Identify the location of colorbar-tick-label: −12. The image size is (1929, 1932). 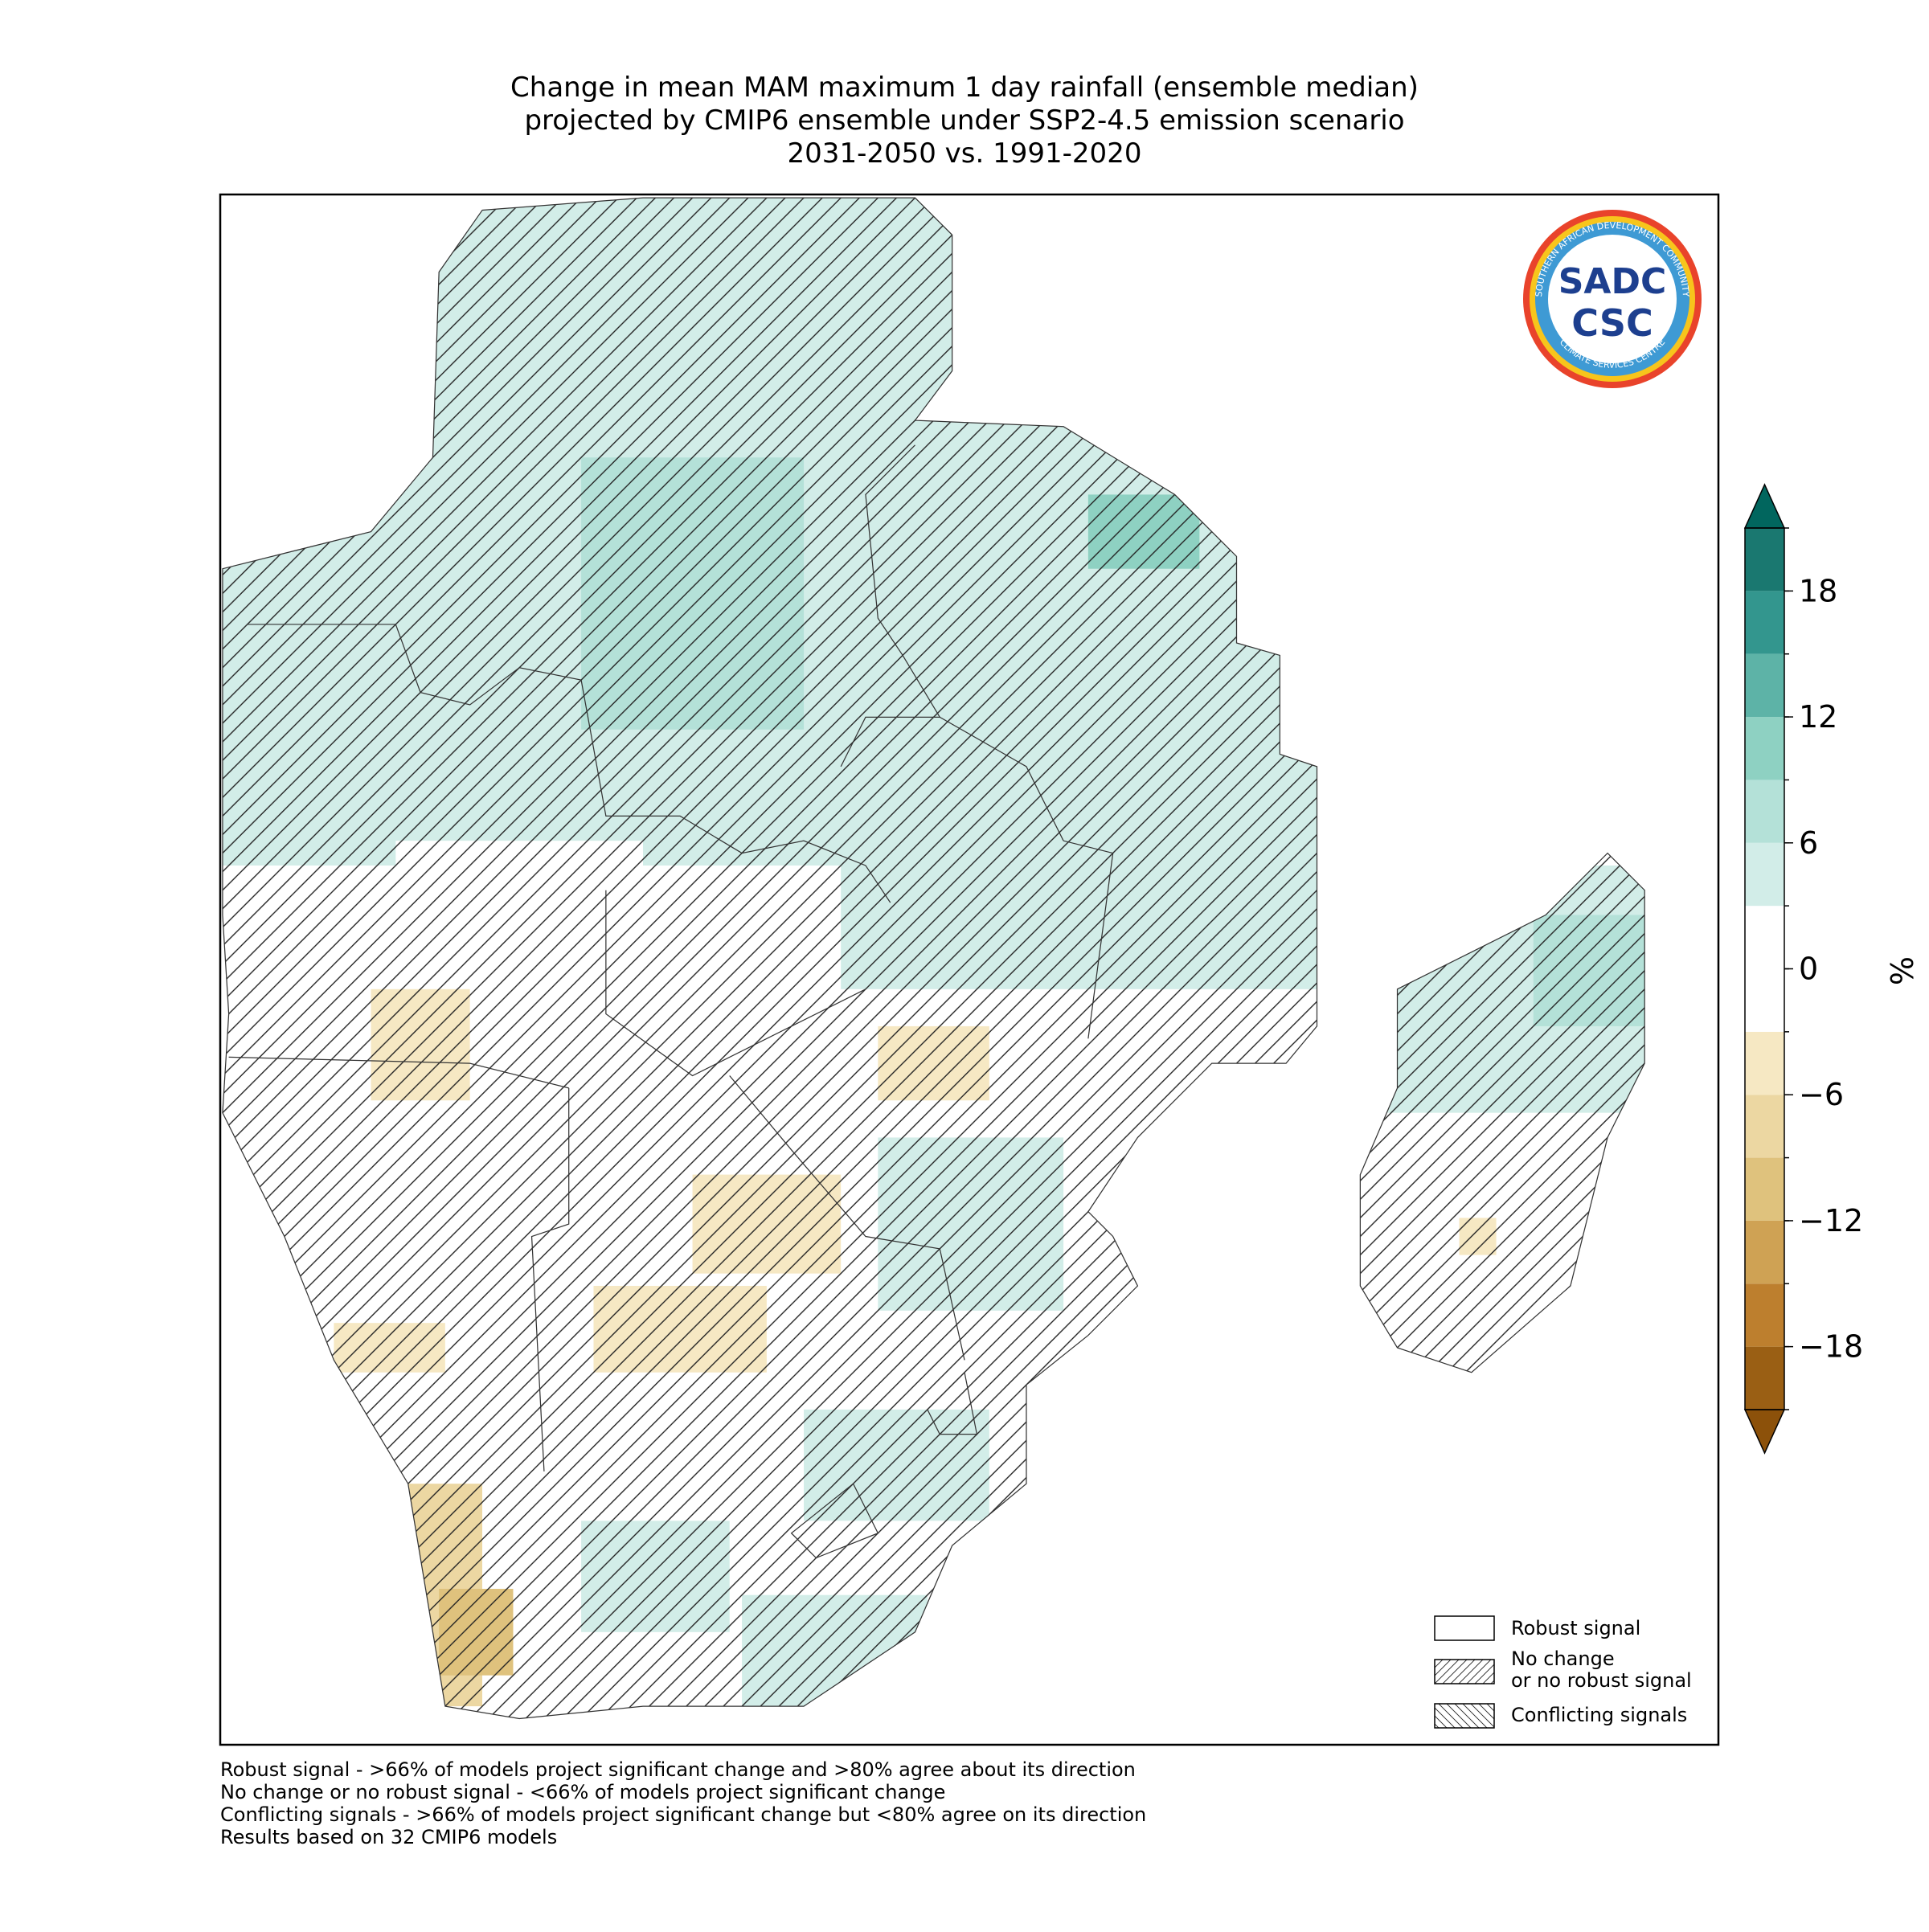
(1831, 1220).